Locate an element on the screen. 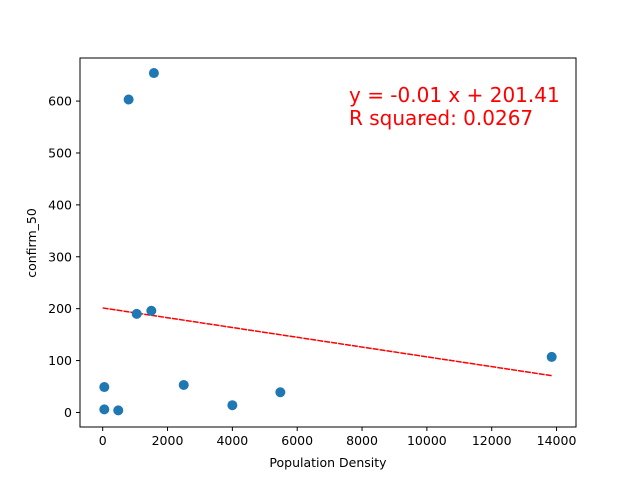 Image resolution: width=640 pixels, height=480 pixels. y-tick-label-5: 500 is located at coordinates (60, 152).